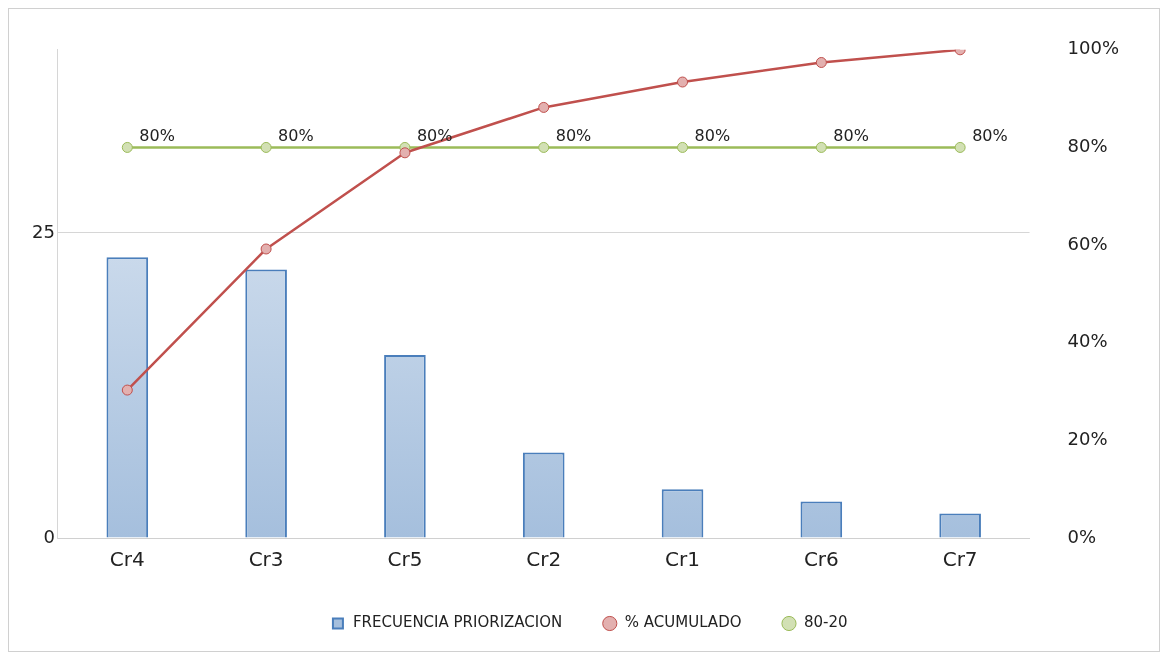  I want to click on y2-tick-label: 40%, so click(1087, 341).